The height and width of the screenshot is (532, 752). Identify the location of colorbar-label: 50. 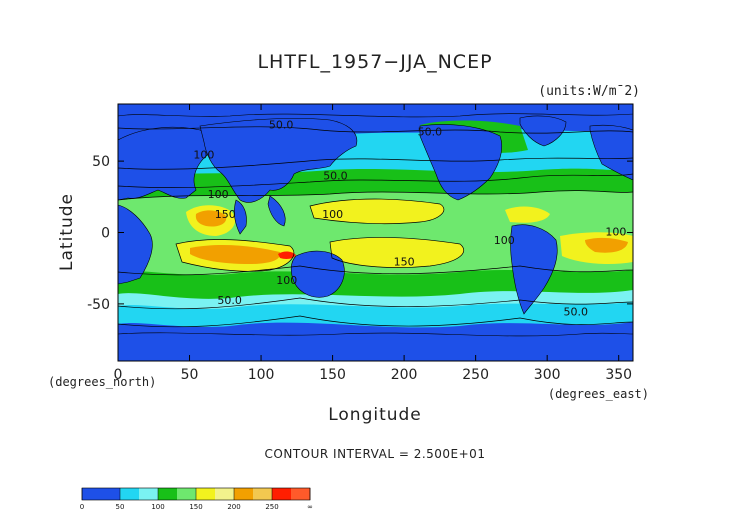
(120, 507).